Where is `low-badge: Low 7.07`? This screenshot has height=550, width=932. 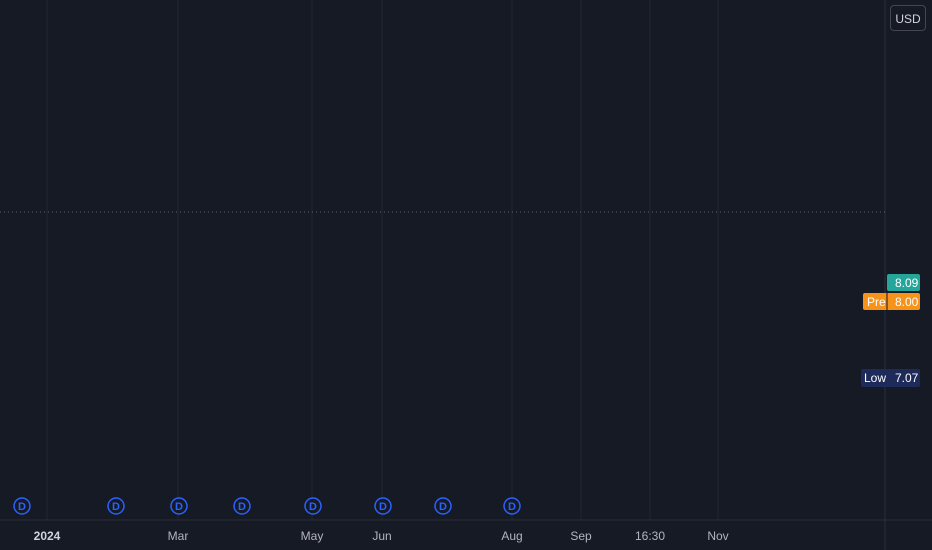
low-badge: Low 7.07 is located at coordinates (890, 378).